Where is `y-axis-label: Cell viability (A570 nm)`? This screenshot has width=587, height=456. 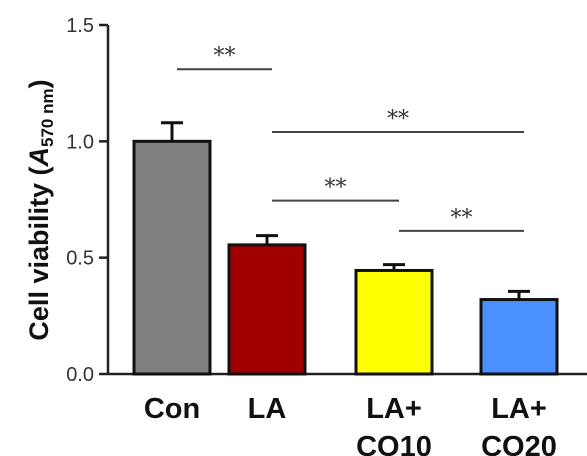
y-axis-label: Cell viability (A570 nm) is located at coordinates (40, 209).